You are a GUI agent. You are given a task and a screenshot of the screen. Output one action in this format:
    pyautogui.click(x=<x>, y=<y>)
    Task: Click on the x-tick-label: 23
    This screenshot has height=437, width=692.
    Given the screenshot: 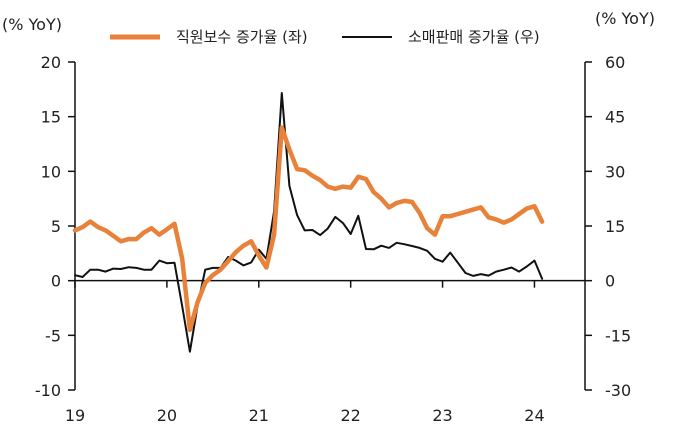 What is the action you would take?
    pyautogui.click(x=442, y=415)
    